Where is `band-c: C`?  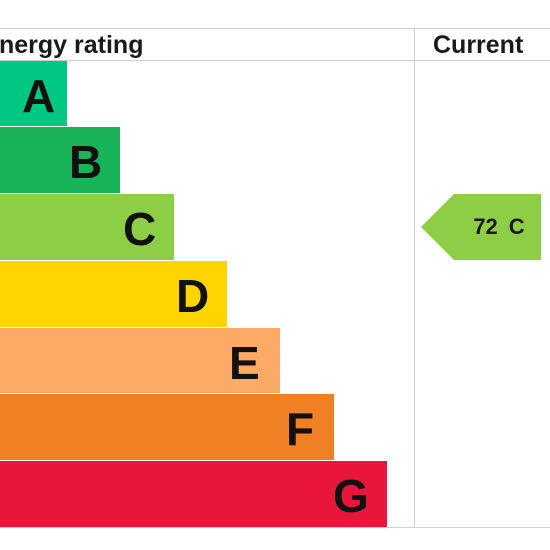 band-c: C is located at coordinates (87, 227).